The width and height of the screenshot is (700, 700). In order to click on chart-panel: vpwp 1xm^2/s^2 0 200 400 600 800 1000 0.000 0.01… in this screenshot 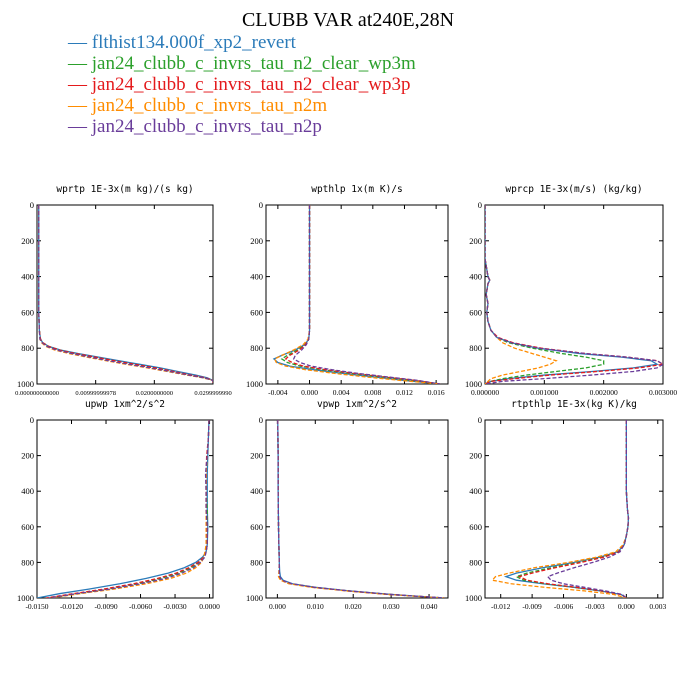, I will do `click(347, 505)`.